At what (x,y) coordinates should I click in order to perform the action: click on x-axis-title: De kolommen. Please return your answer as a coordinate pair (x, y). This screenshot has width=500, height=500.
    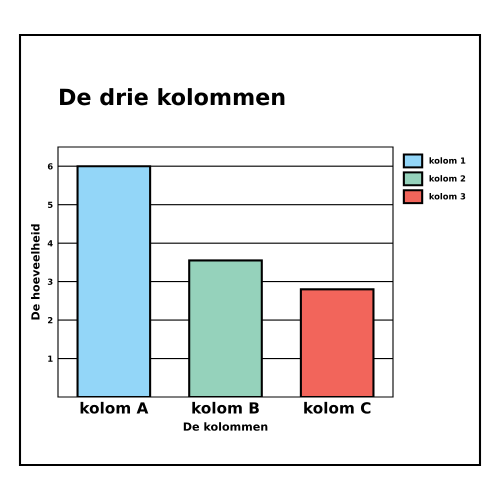
    Looking at the image, I should click on (226, 426).